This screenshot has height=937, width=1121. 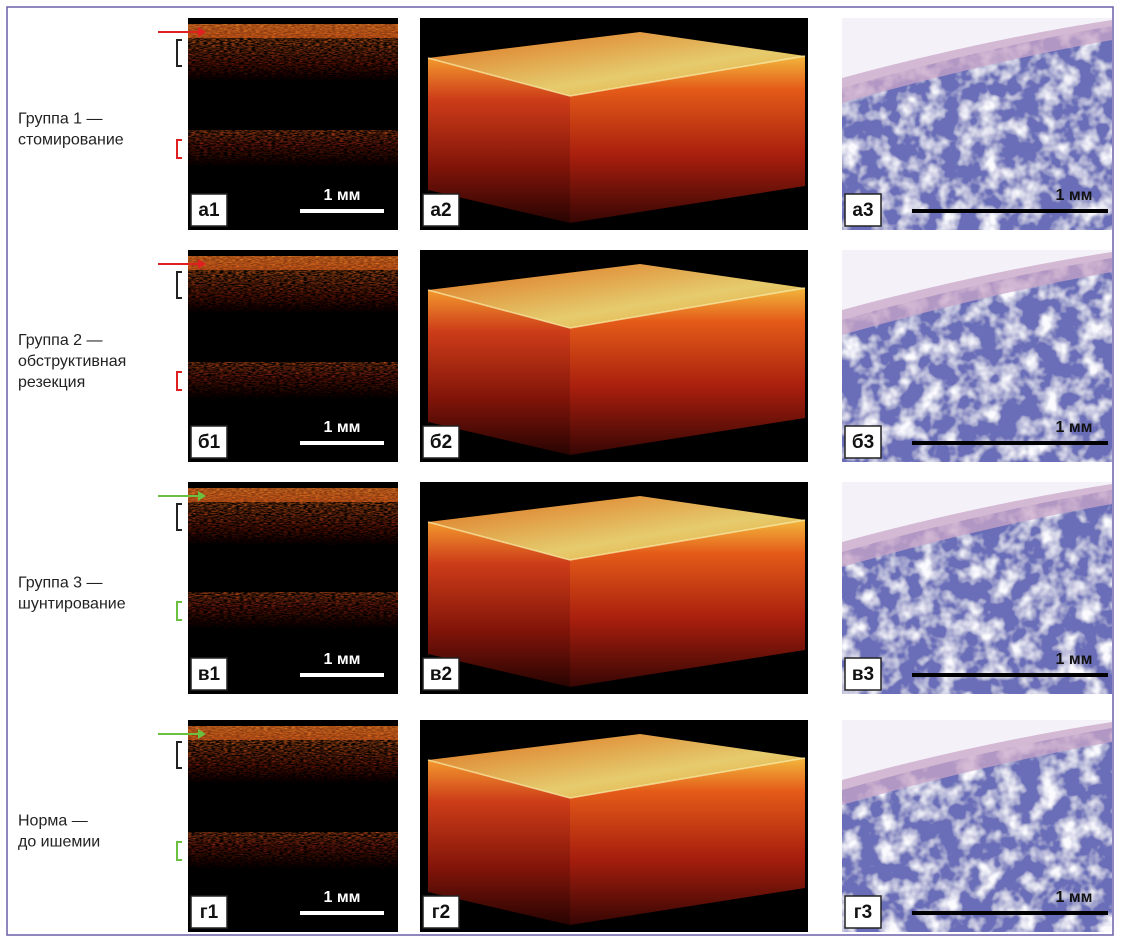 I want to click on panel-label: а1, so click(x=209, y=210).